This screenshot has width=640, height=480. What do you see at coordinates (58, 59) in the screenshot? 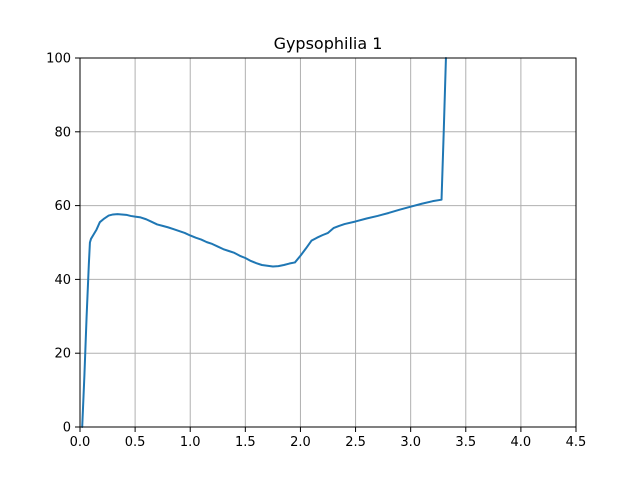
I see `y-tick-label: 100` at bounding box center [58, 59].